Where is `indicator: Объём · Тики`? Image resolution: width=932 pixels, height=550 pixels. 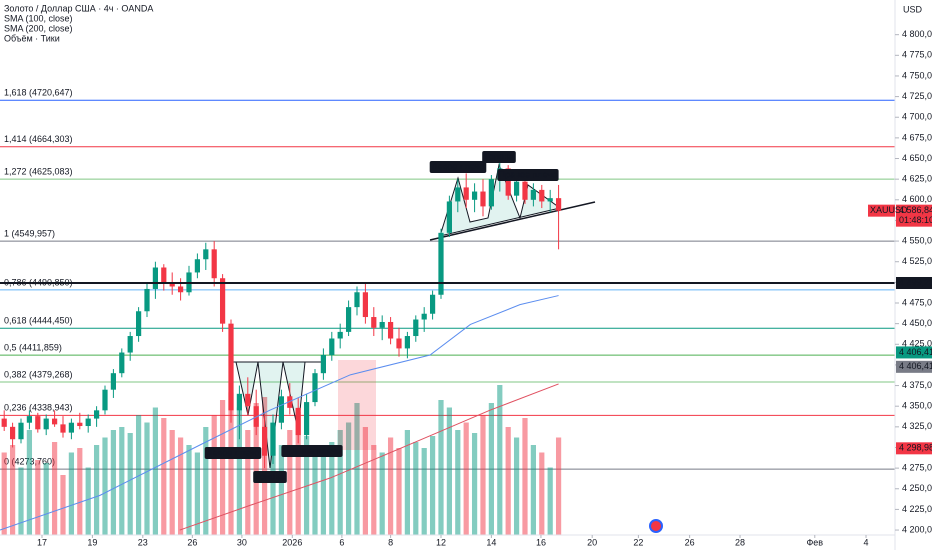 indicator: Объём · Тики is located at coordinates (32, 38).